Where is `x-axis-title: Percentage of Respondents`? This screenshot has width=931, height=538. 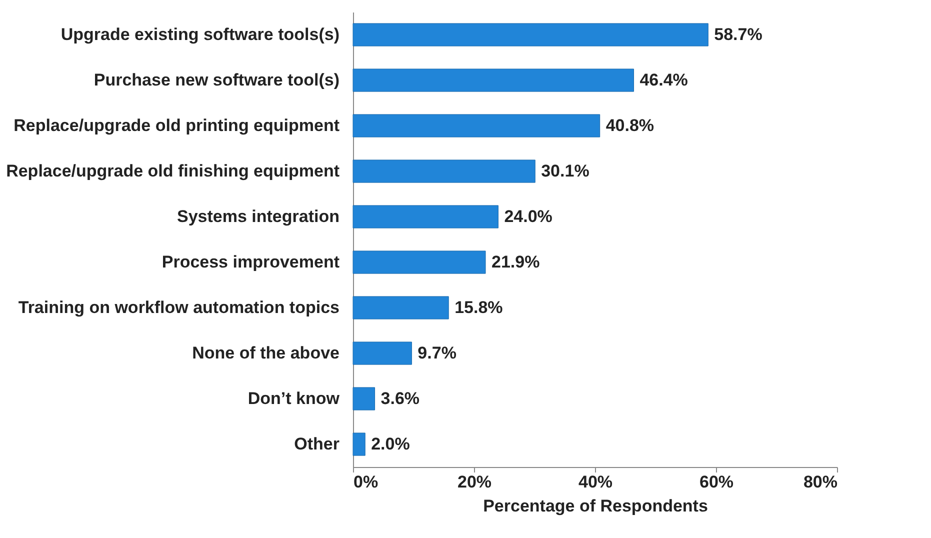 x-axis-title: Percentage of Respondents is located at coordinates (595, 506).